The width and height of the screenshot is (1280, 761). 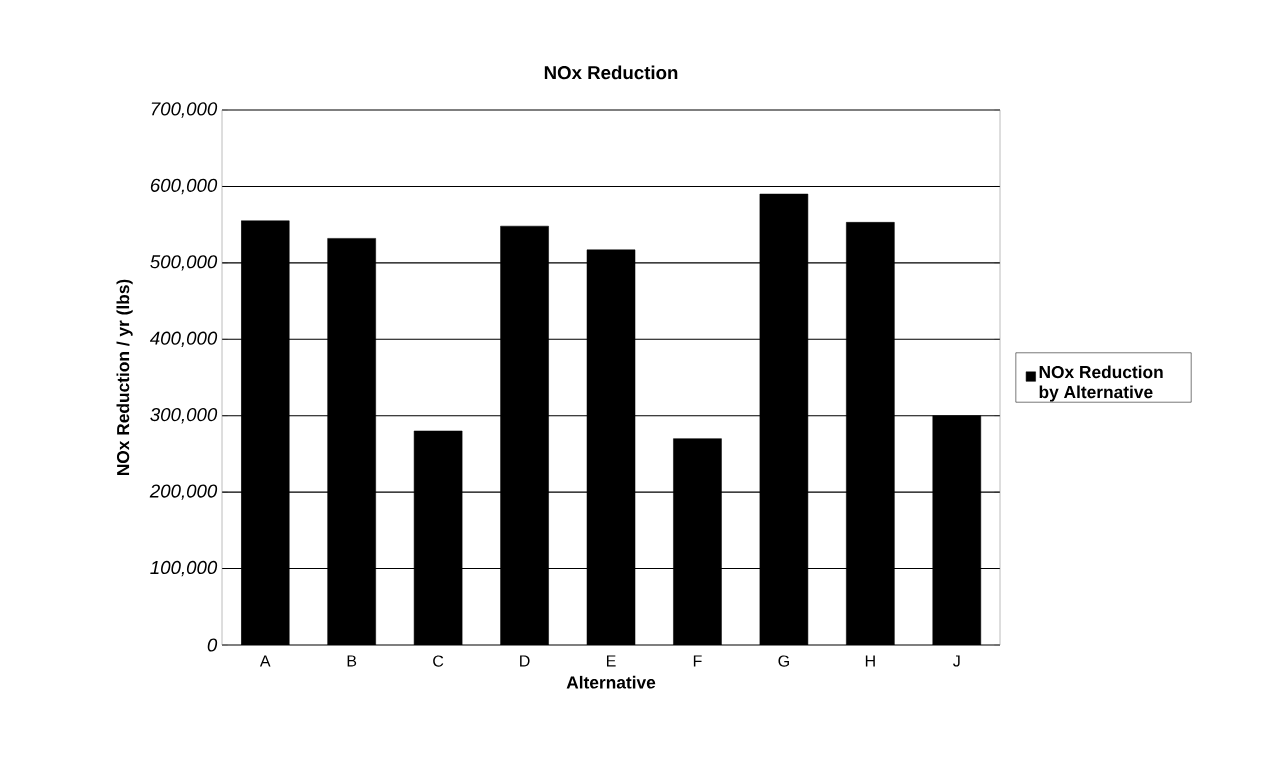 I want to click on y-tick-label: 500,000, so click(x=184, y=263).